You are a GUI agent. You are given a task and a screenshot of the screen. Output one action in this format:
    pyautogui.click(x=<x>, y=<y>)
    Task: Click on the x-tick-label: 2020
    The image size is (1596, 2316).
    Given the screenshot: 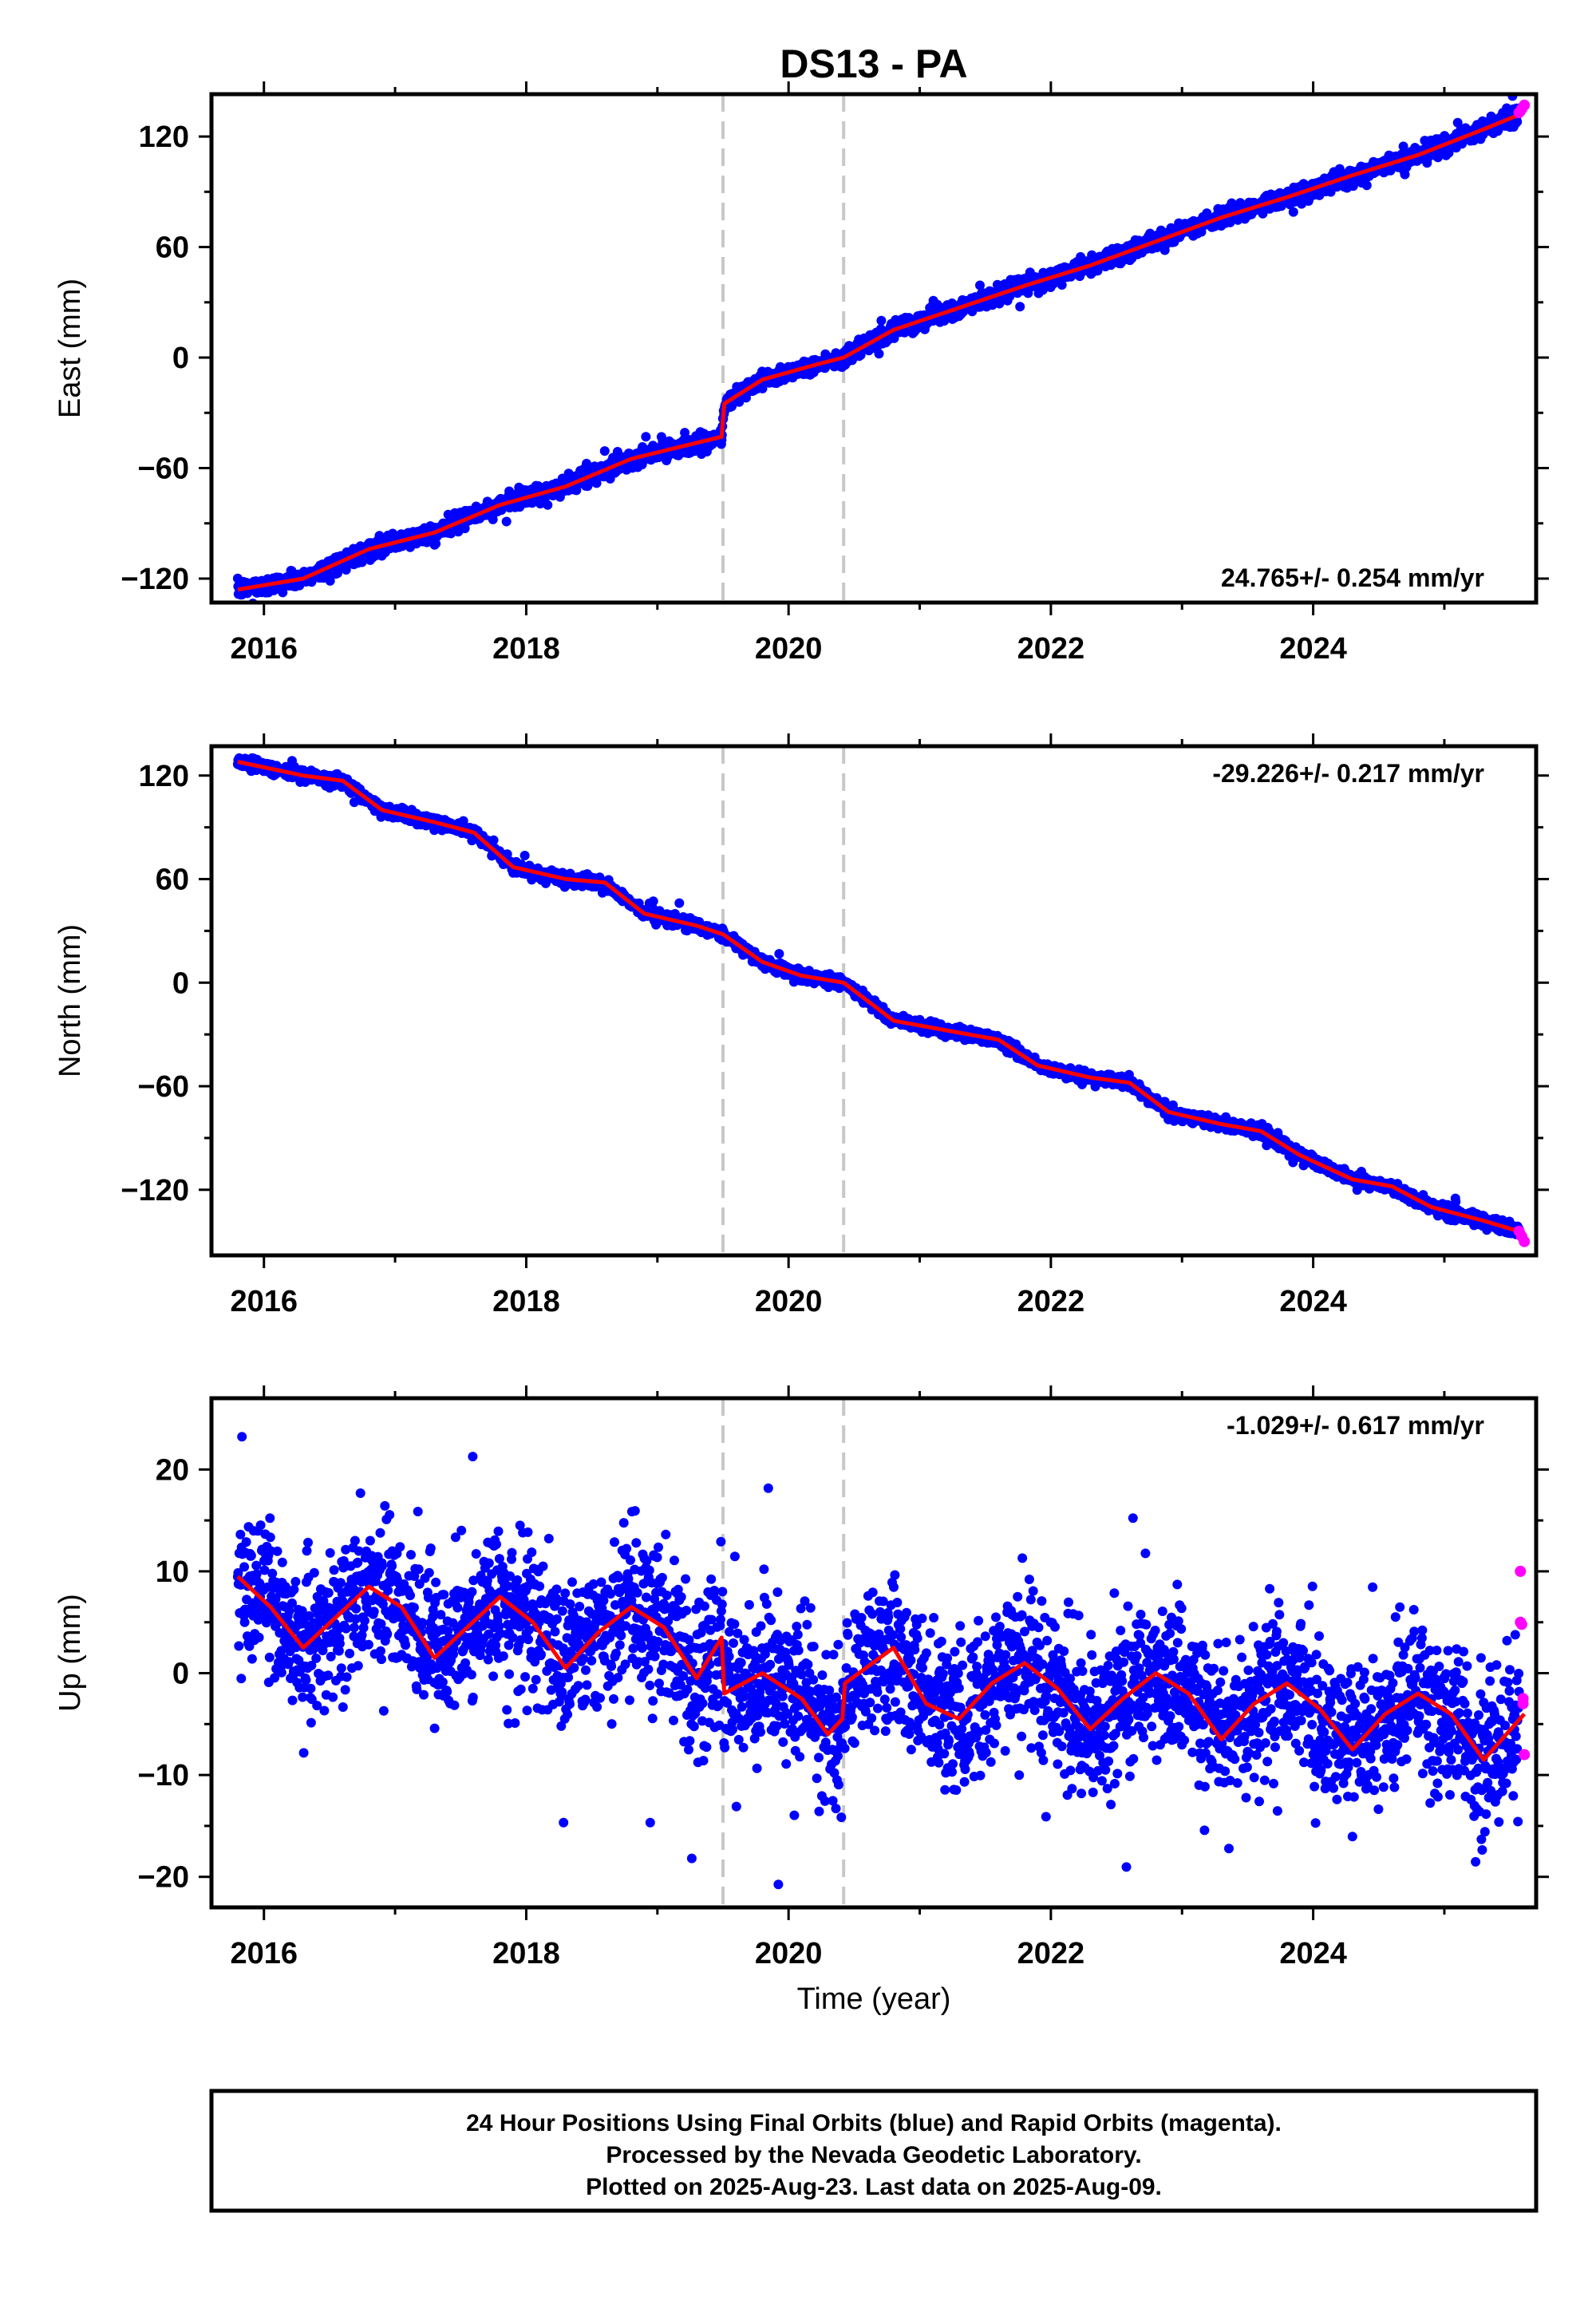 What is the action you would take?
    pyautogui.click(x=789, y=649)
    